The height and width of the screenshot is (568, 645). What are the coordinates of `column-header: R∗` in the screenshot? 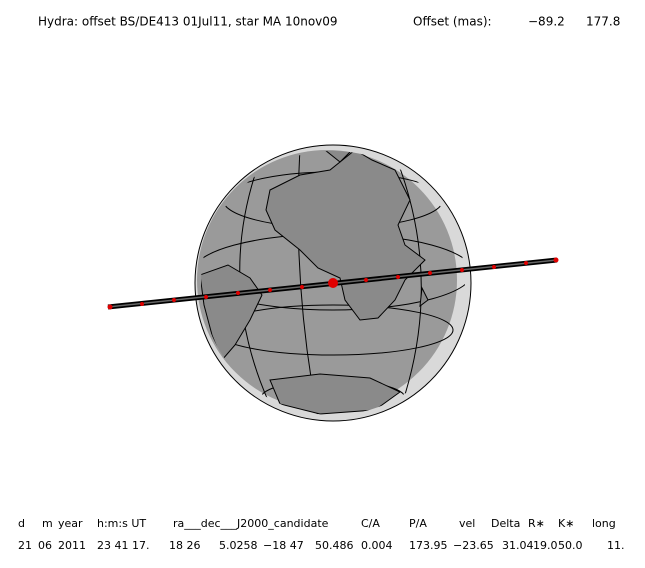 It's located at (536, 523).